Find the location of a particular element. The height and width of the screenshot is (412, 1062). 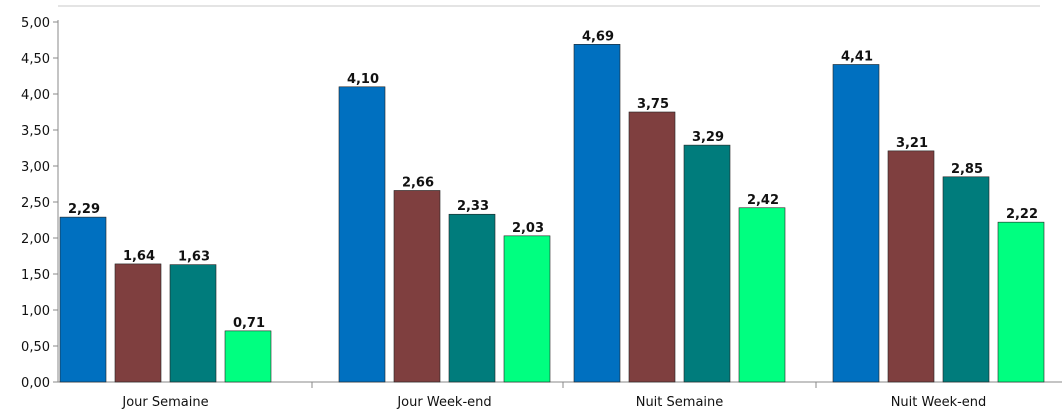

data-label: 4,10 is located at coordinates (363, 79).